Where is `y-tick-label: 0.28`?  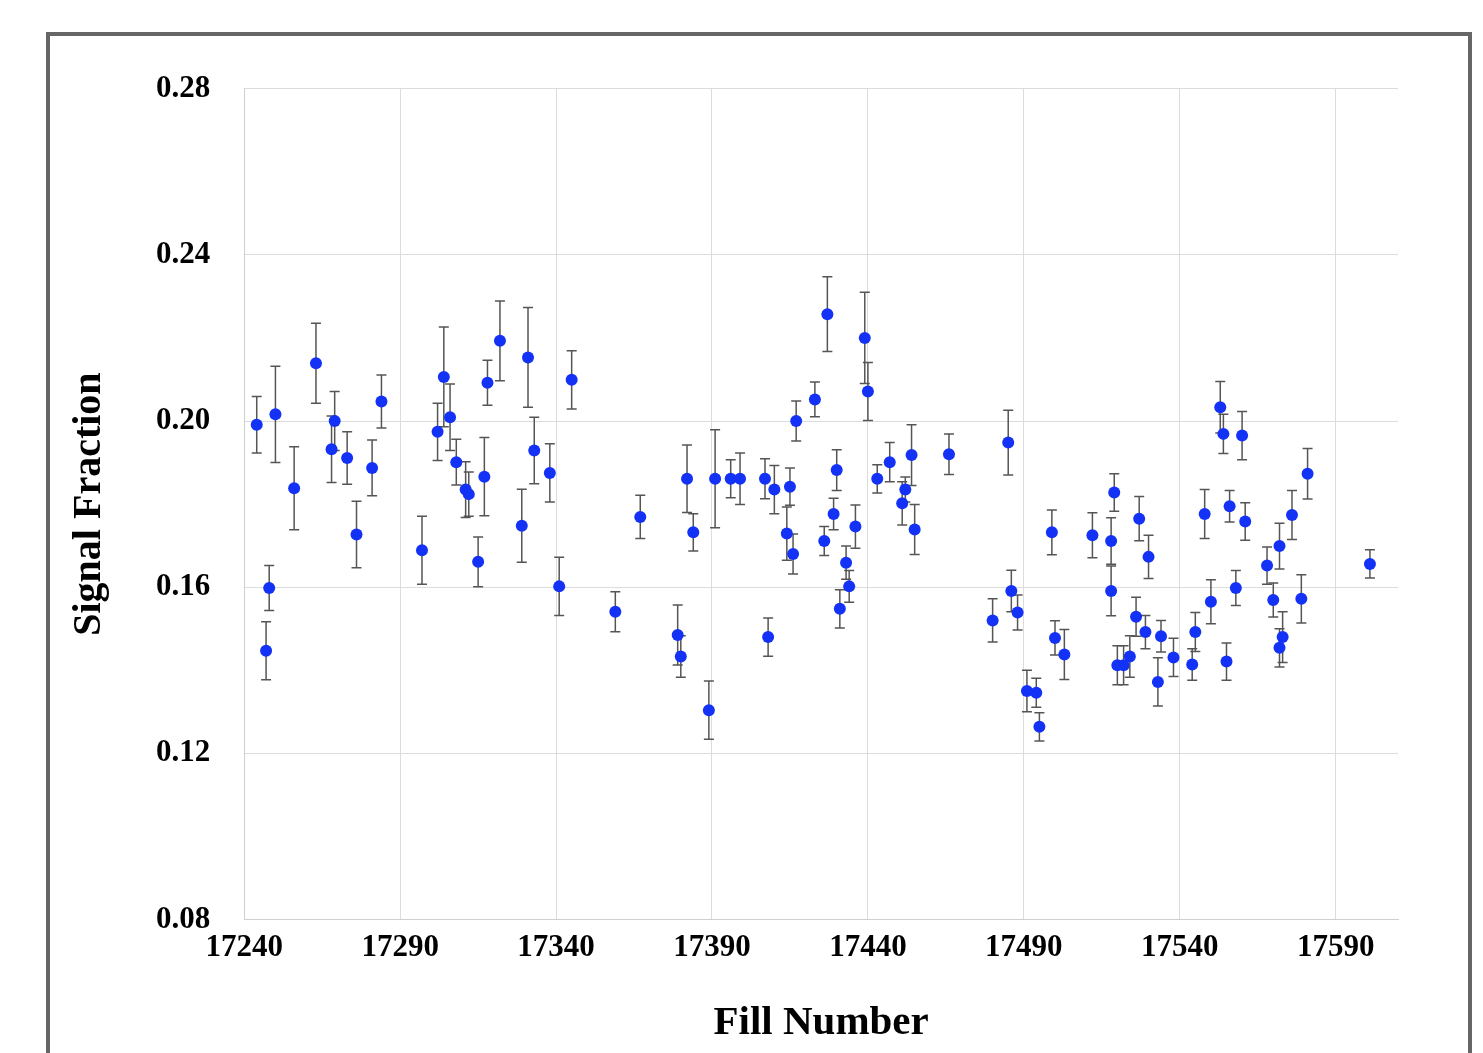
y-tick-label: 0.28 is located at coordinates (183, 86).